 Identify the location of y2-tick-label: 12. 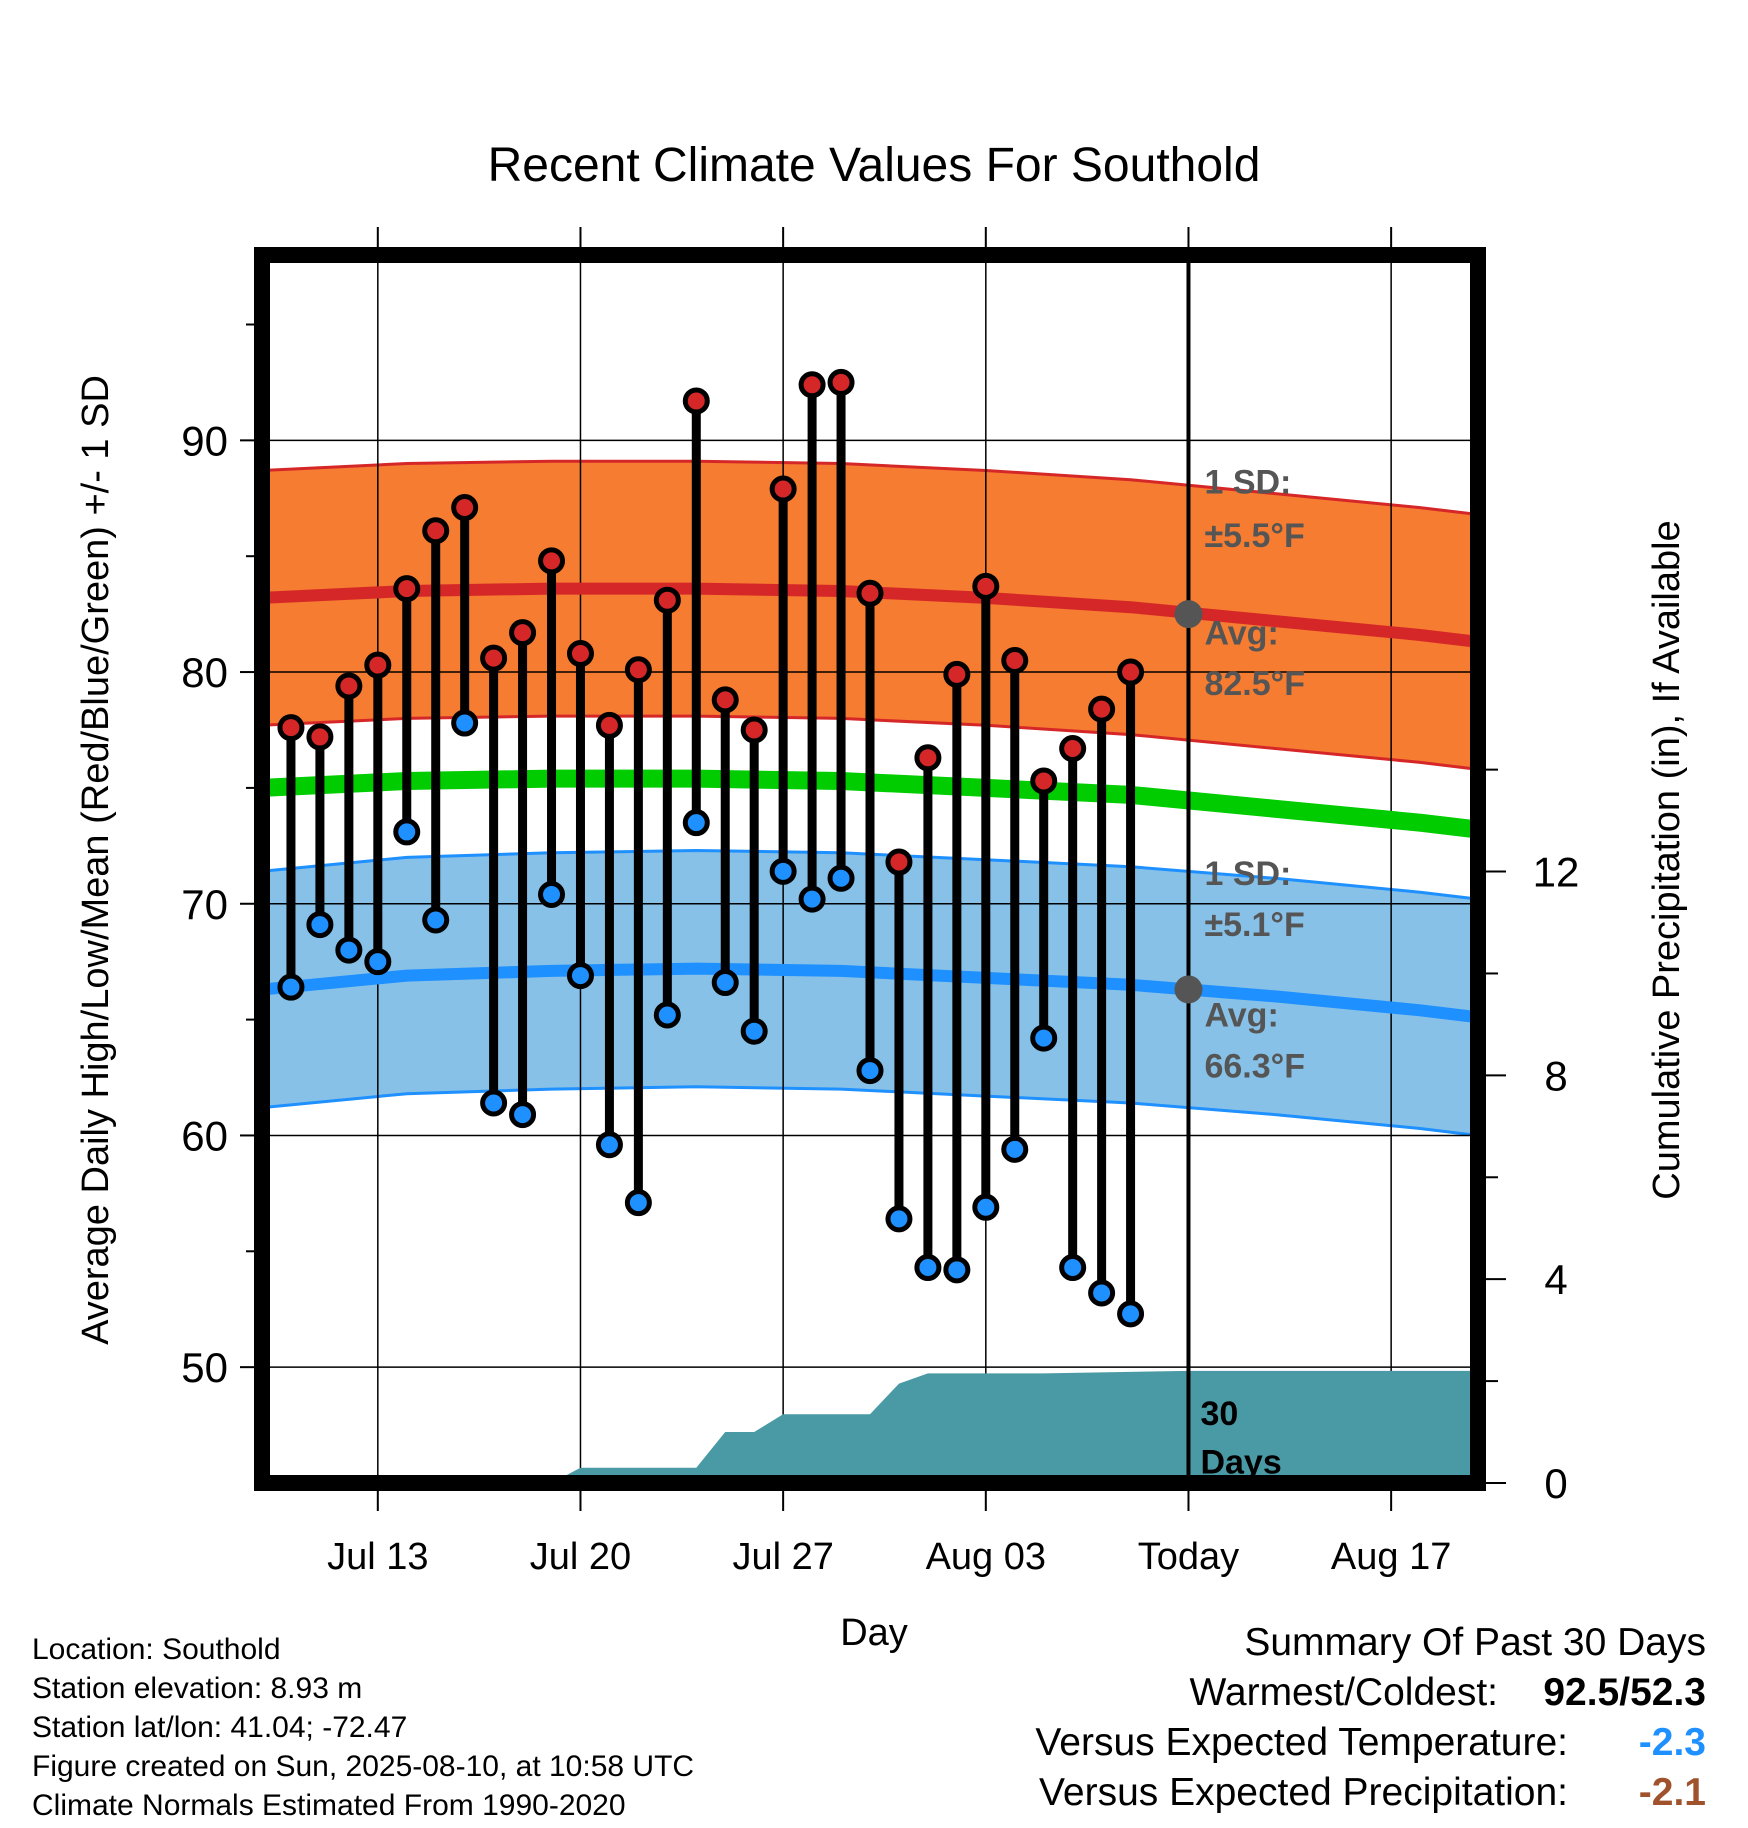
(1556, 872).